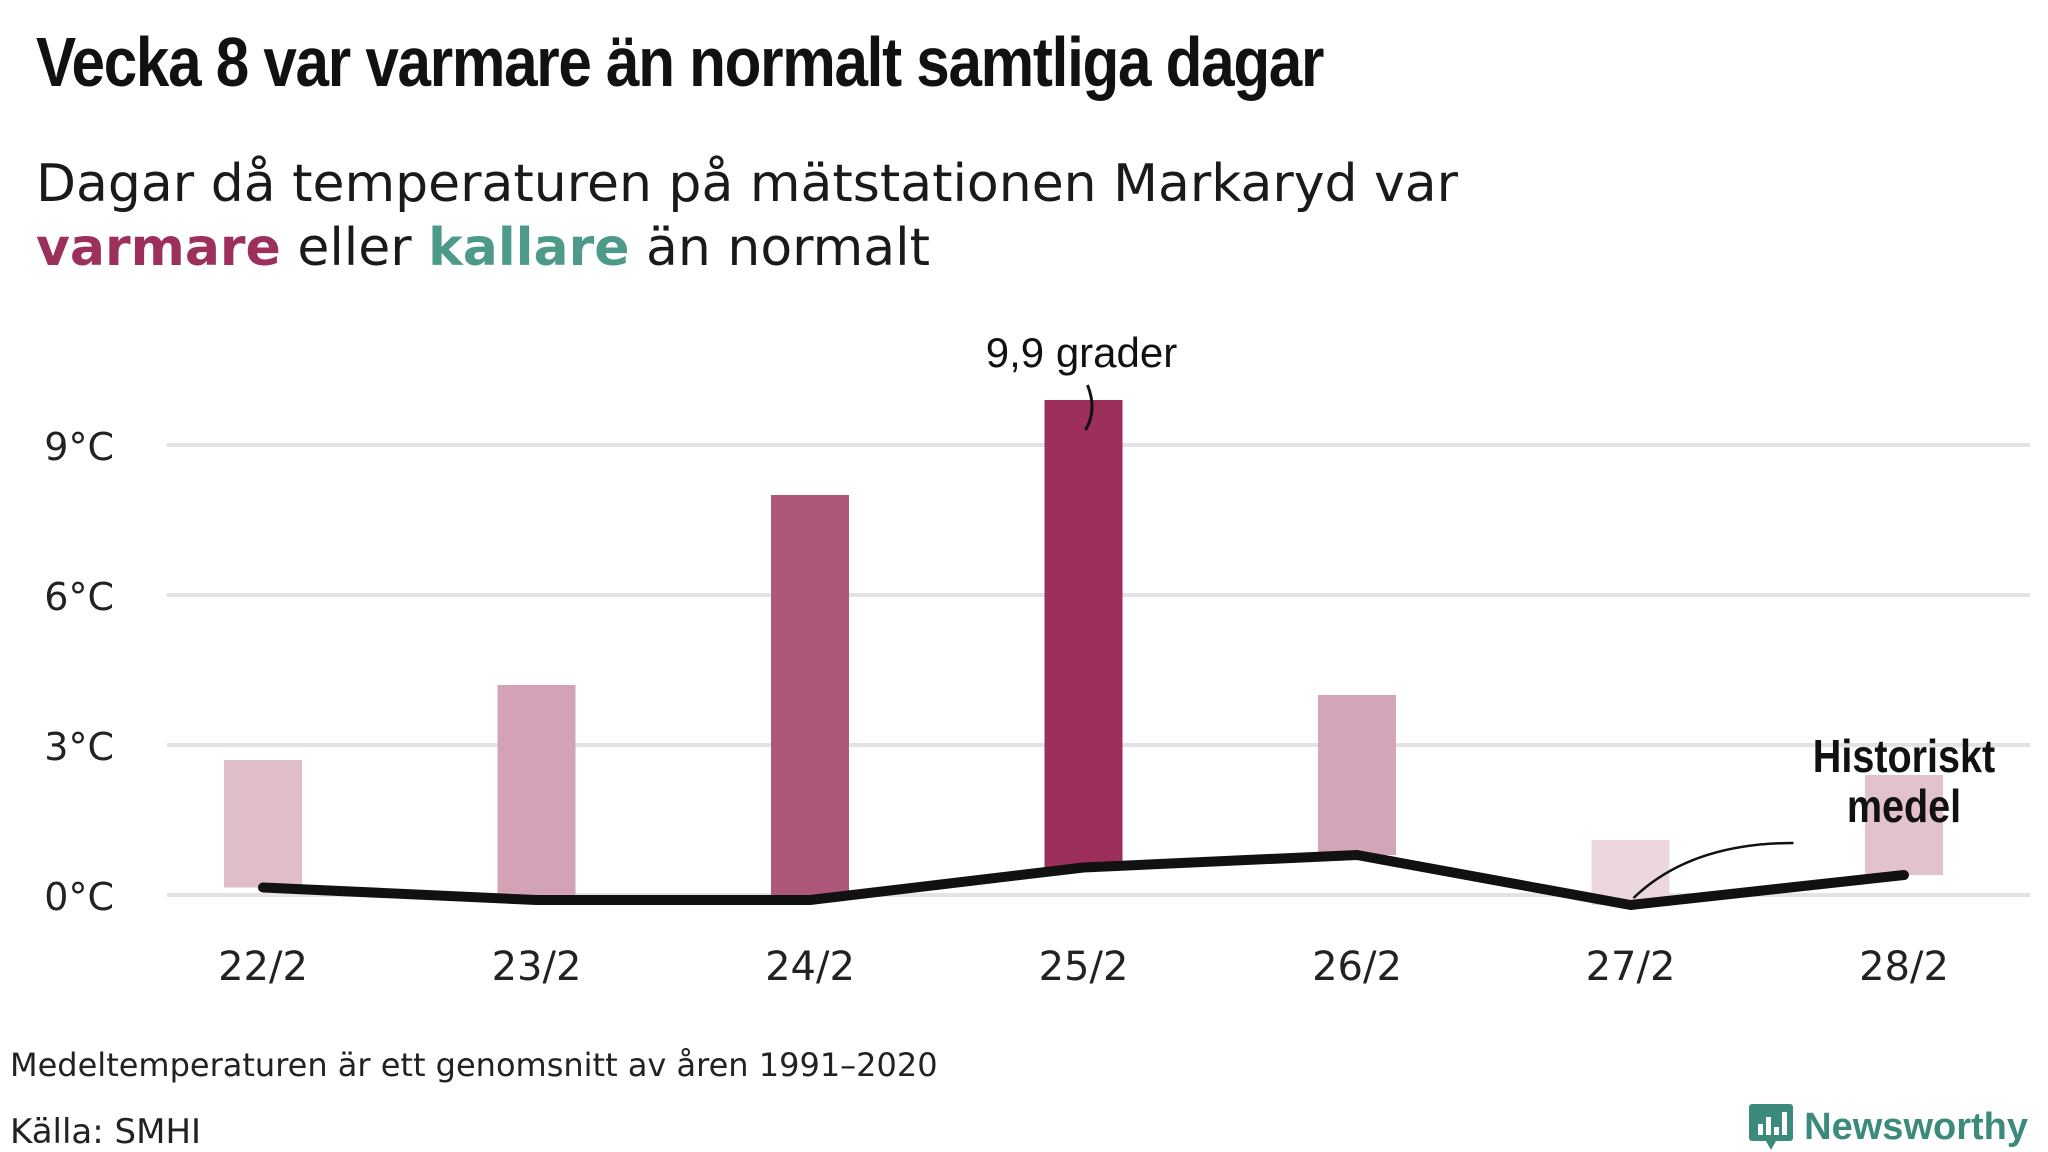 The height and width of the screenshot is (1152, 2048). I want to click on x-tick-label: 27/2, so click(1631, 967).